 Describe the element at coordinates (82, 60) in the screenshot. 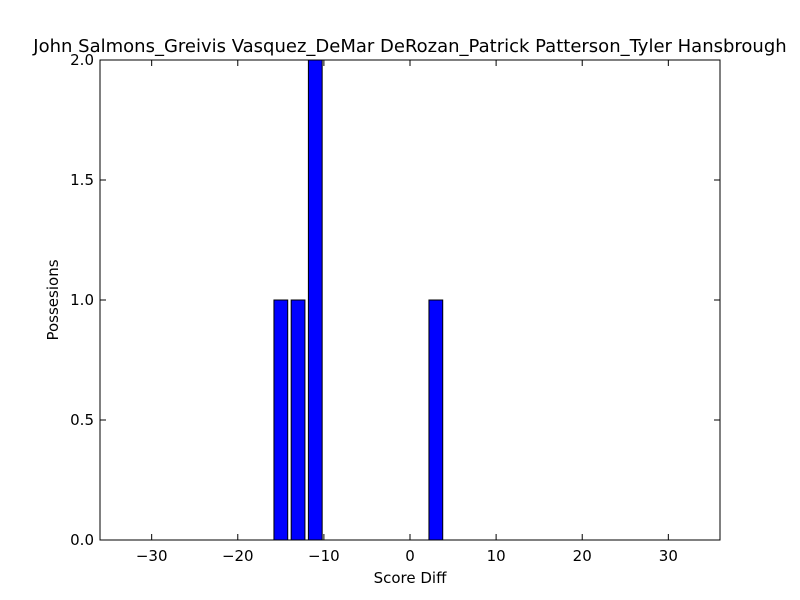

I see `y-tick-label: 2.0` at that location.